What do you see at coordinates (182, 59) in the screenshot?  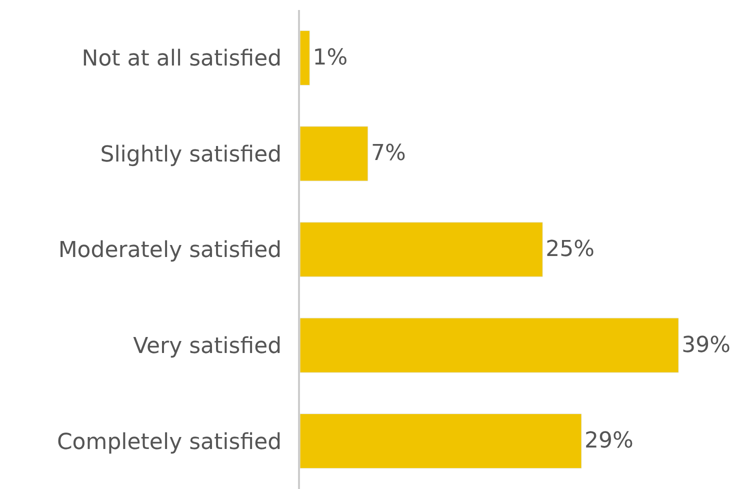 I see `y-tick-label: Not at all satisfied` at bounding box center [182, 59].